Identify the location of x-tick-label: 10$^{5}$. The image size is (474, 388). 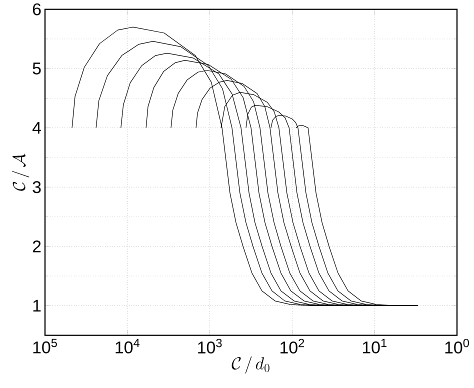
(45, 346).